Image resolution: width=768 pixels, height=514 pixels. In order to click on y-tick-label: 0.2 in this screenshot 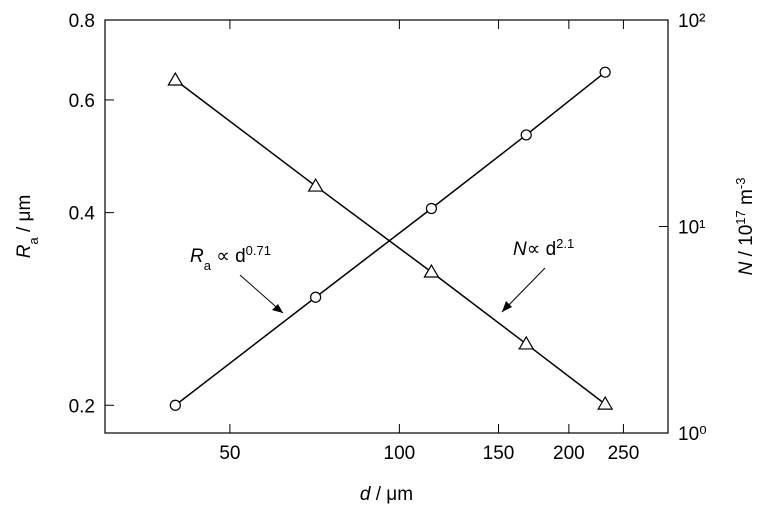, I will do `click(82, 406)`.